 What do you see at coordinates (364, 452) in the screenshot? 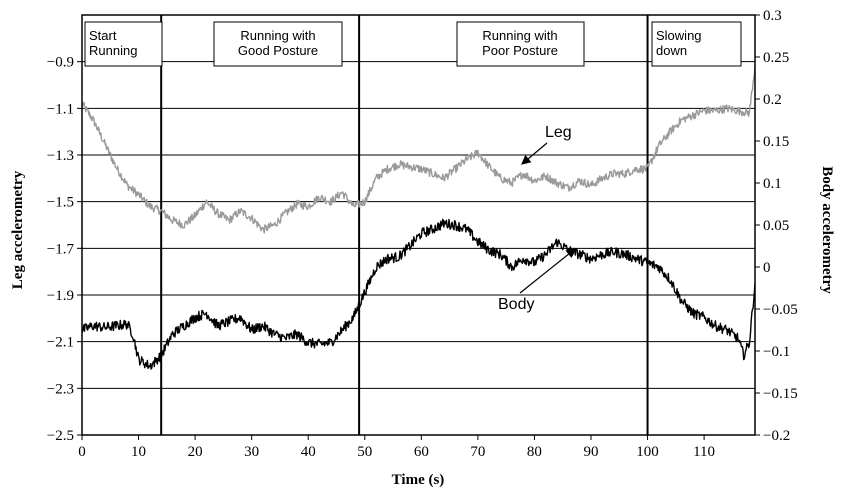
I see `x-tick-label: 50` at bounding box center [364, 452].